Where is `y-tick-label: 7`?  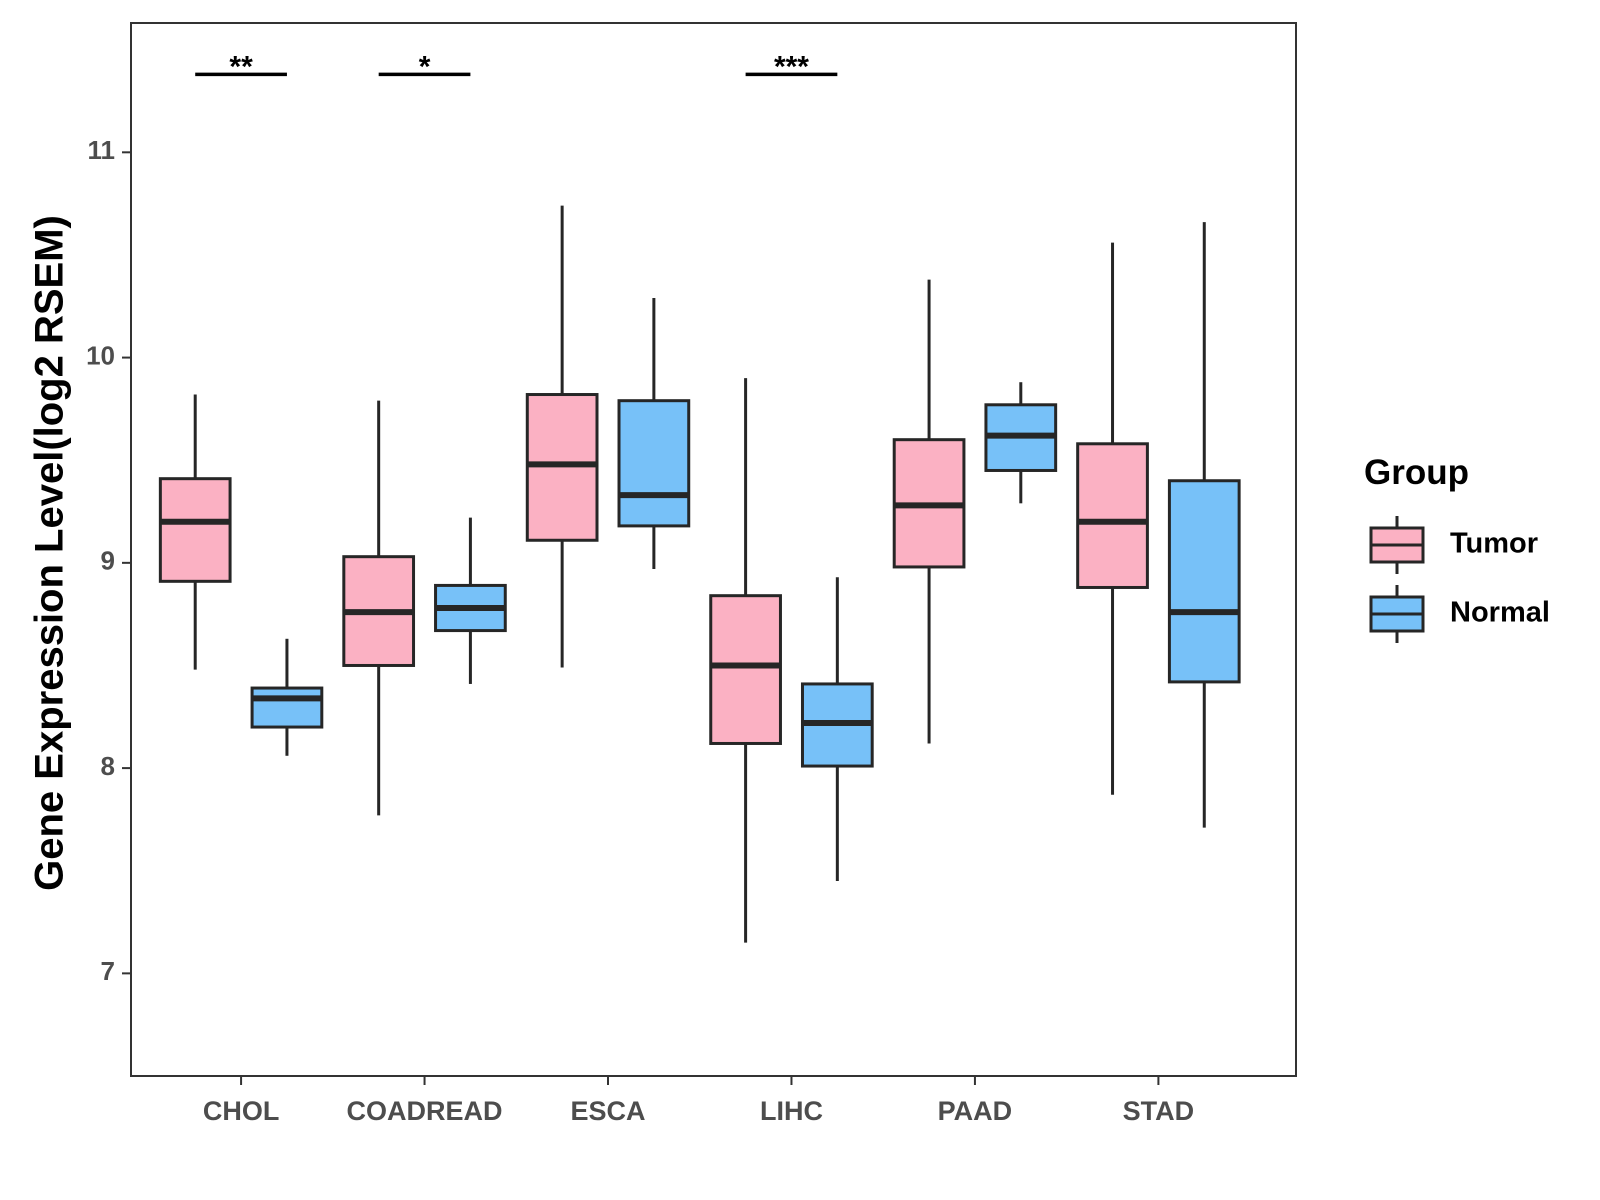
y-tick-label: 7 is located at coordinates (108, 971).